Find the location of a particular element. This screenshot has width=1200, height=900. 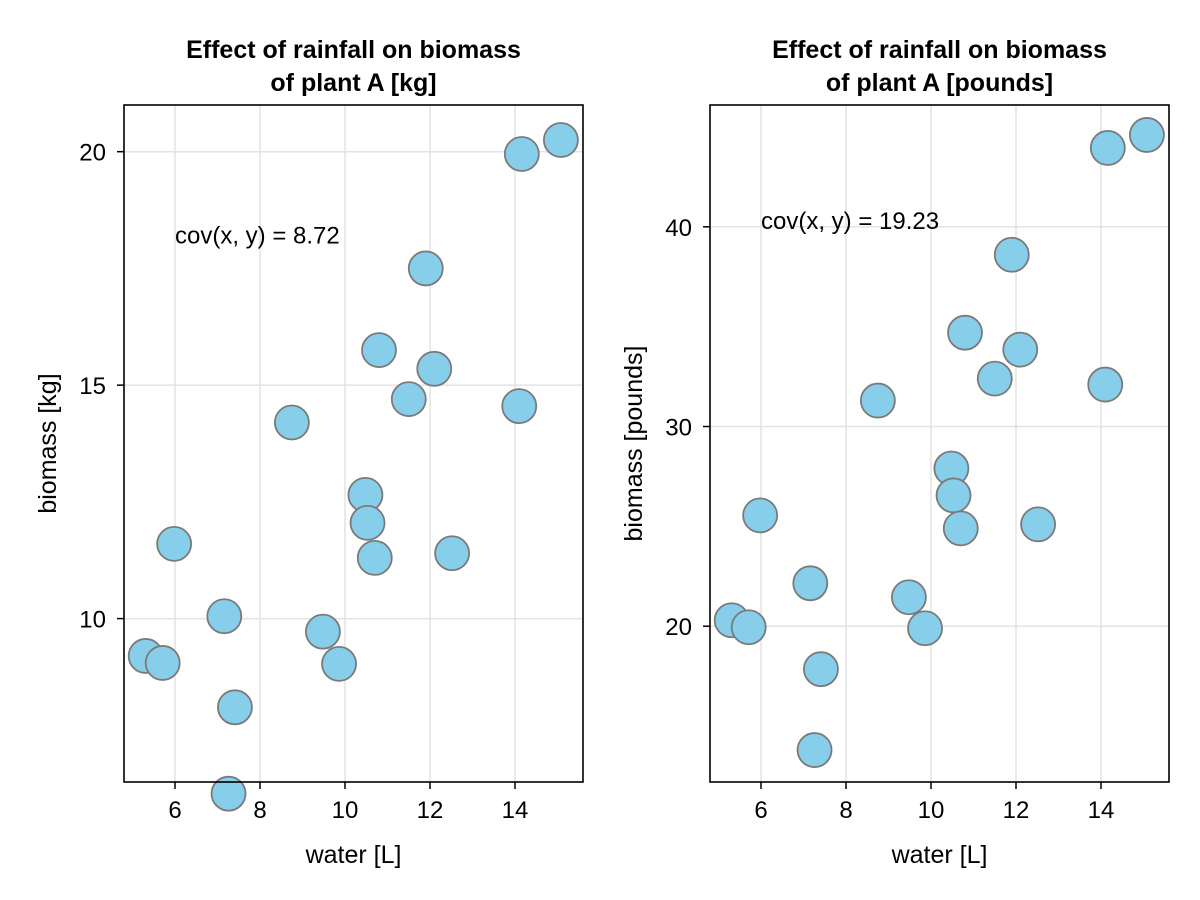

y-tick-label: 40 is located at coordinates (678, 228).